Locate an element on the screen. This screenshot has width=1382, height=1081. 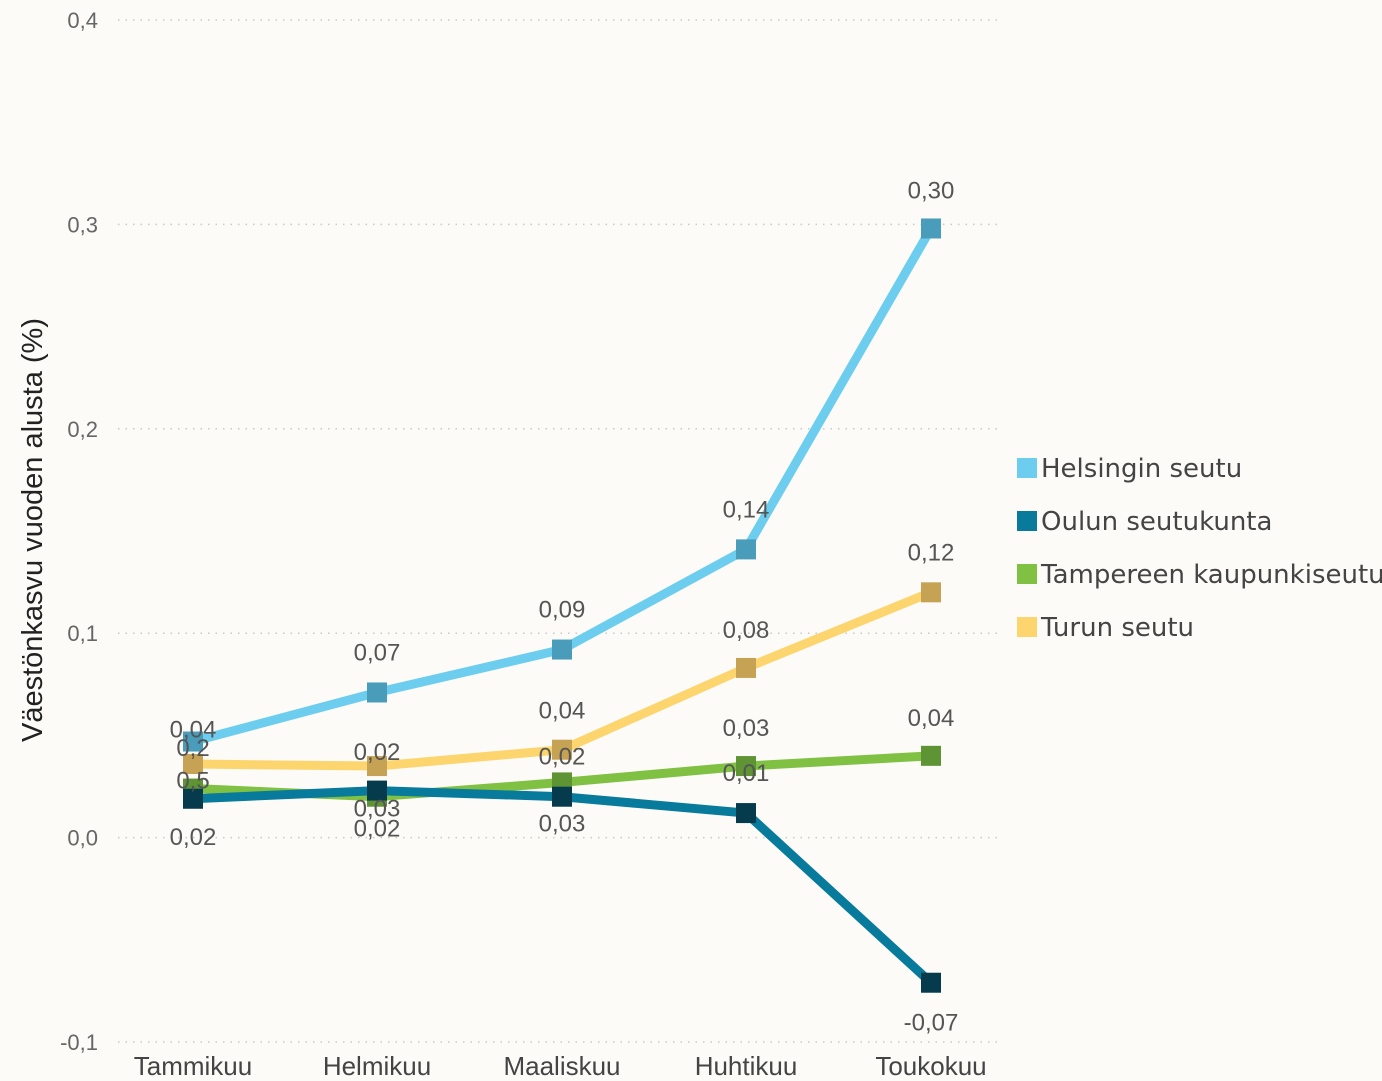
x-tick-label: Maaliskuu is located at coordinates (561, 1066).